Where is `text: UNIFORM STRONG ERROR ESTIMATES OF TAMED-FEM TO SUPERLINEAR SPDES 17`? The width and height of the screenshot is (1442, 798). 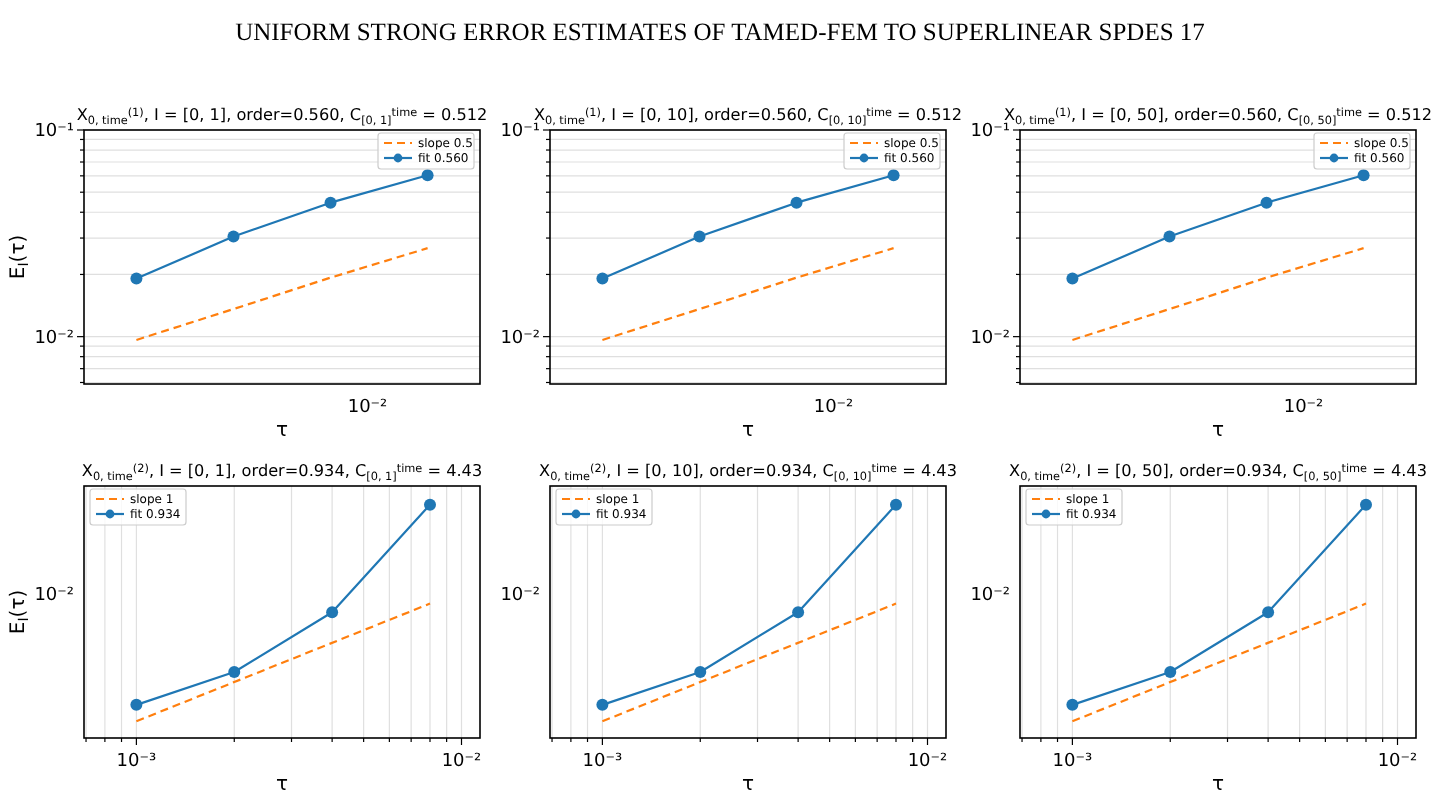 text: UNIFORM STRONG ERROR ESTIMATES OF TAMED-FEM TO SUPERLINEAR SPDES 17 is located at coordinates (720, 32).